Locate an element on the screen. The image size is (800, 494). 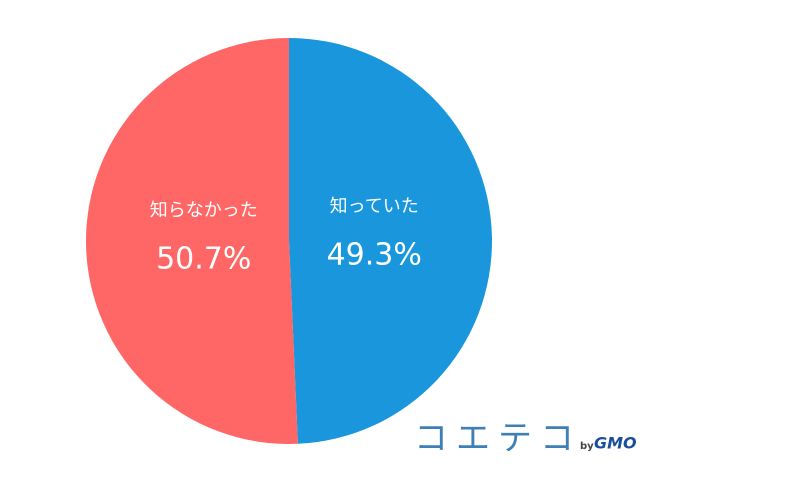
slice-label: 知らなかった is located at coordinates (204, 210).